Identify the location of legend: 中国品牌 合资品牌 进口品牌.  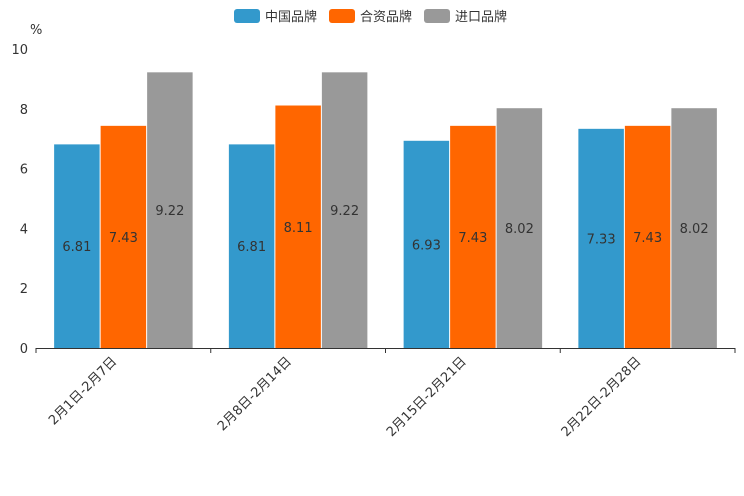
(370, 17).